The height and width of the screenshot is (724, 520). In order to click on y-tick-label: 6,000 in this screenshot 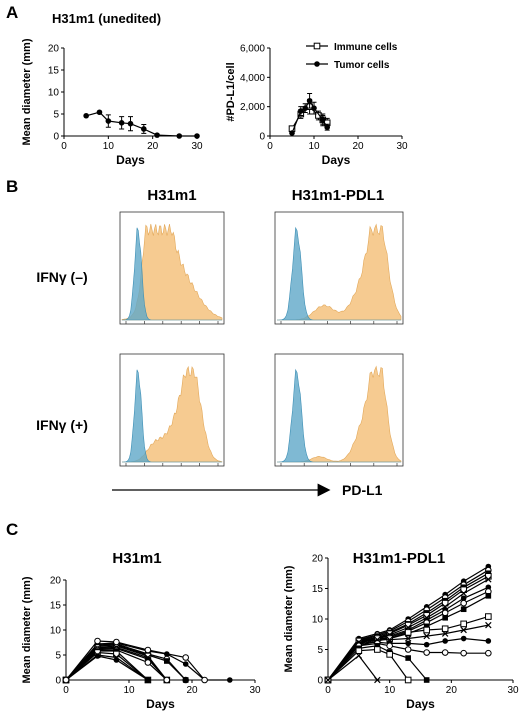, I will do `click(252, 49)`.